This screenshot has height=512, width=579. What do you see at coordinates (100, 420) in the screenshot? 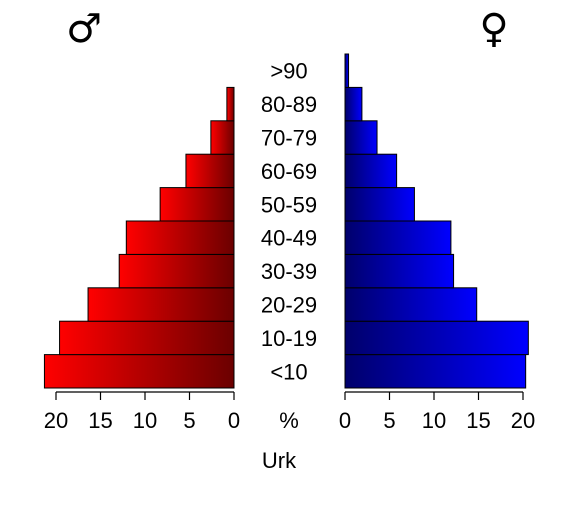
I see `male-tick-label-3: 15` at bounding box center [100, 420].